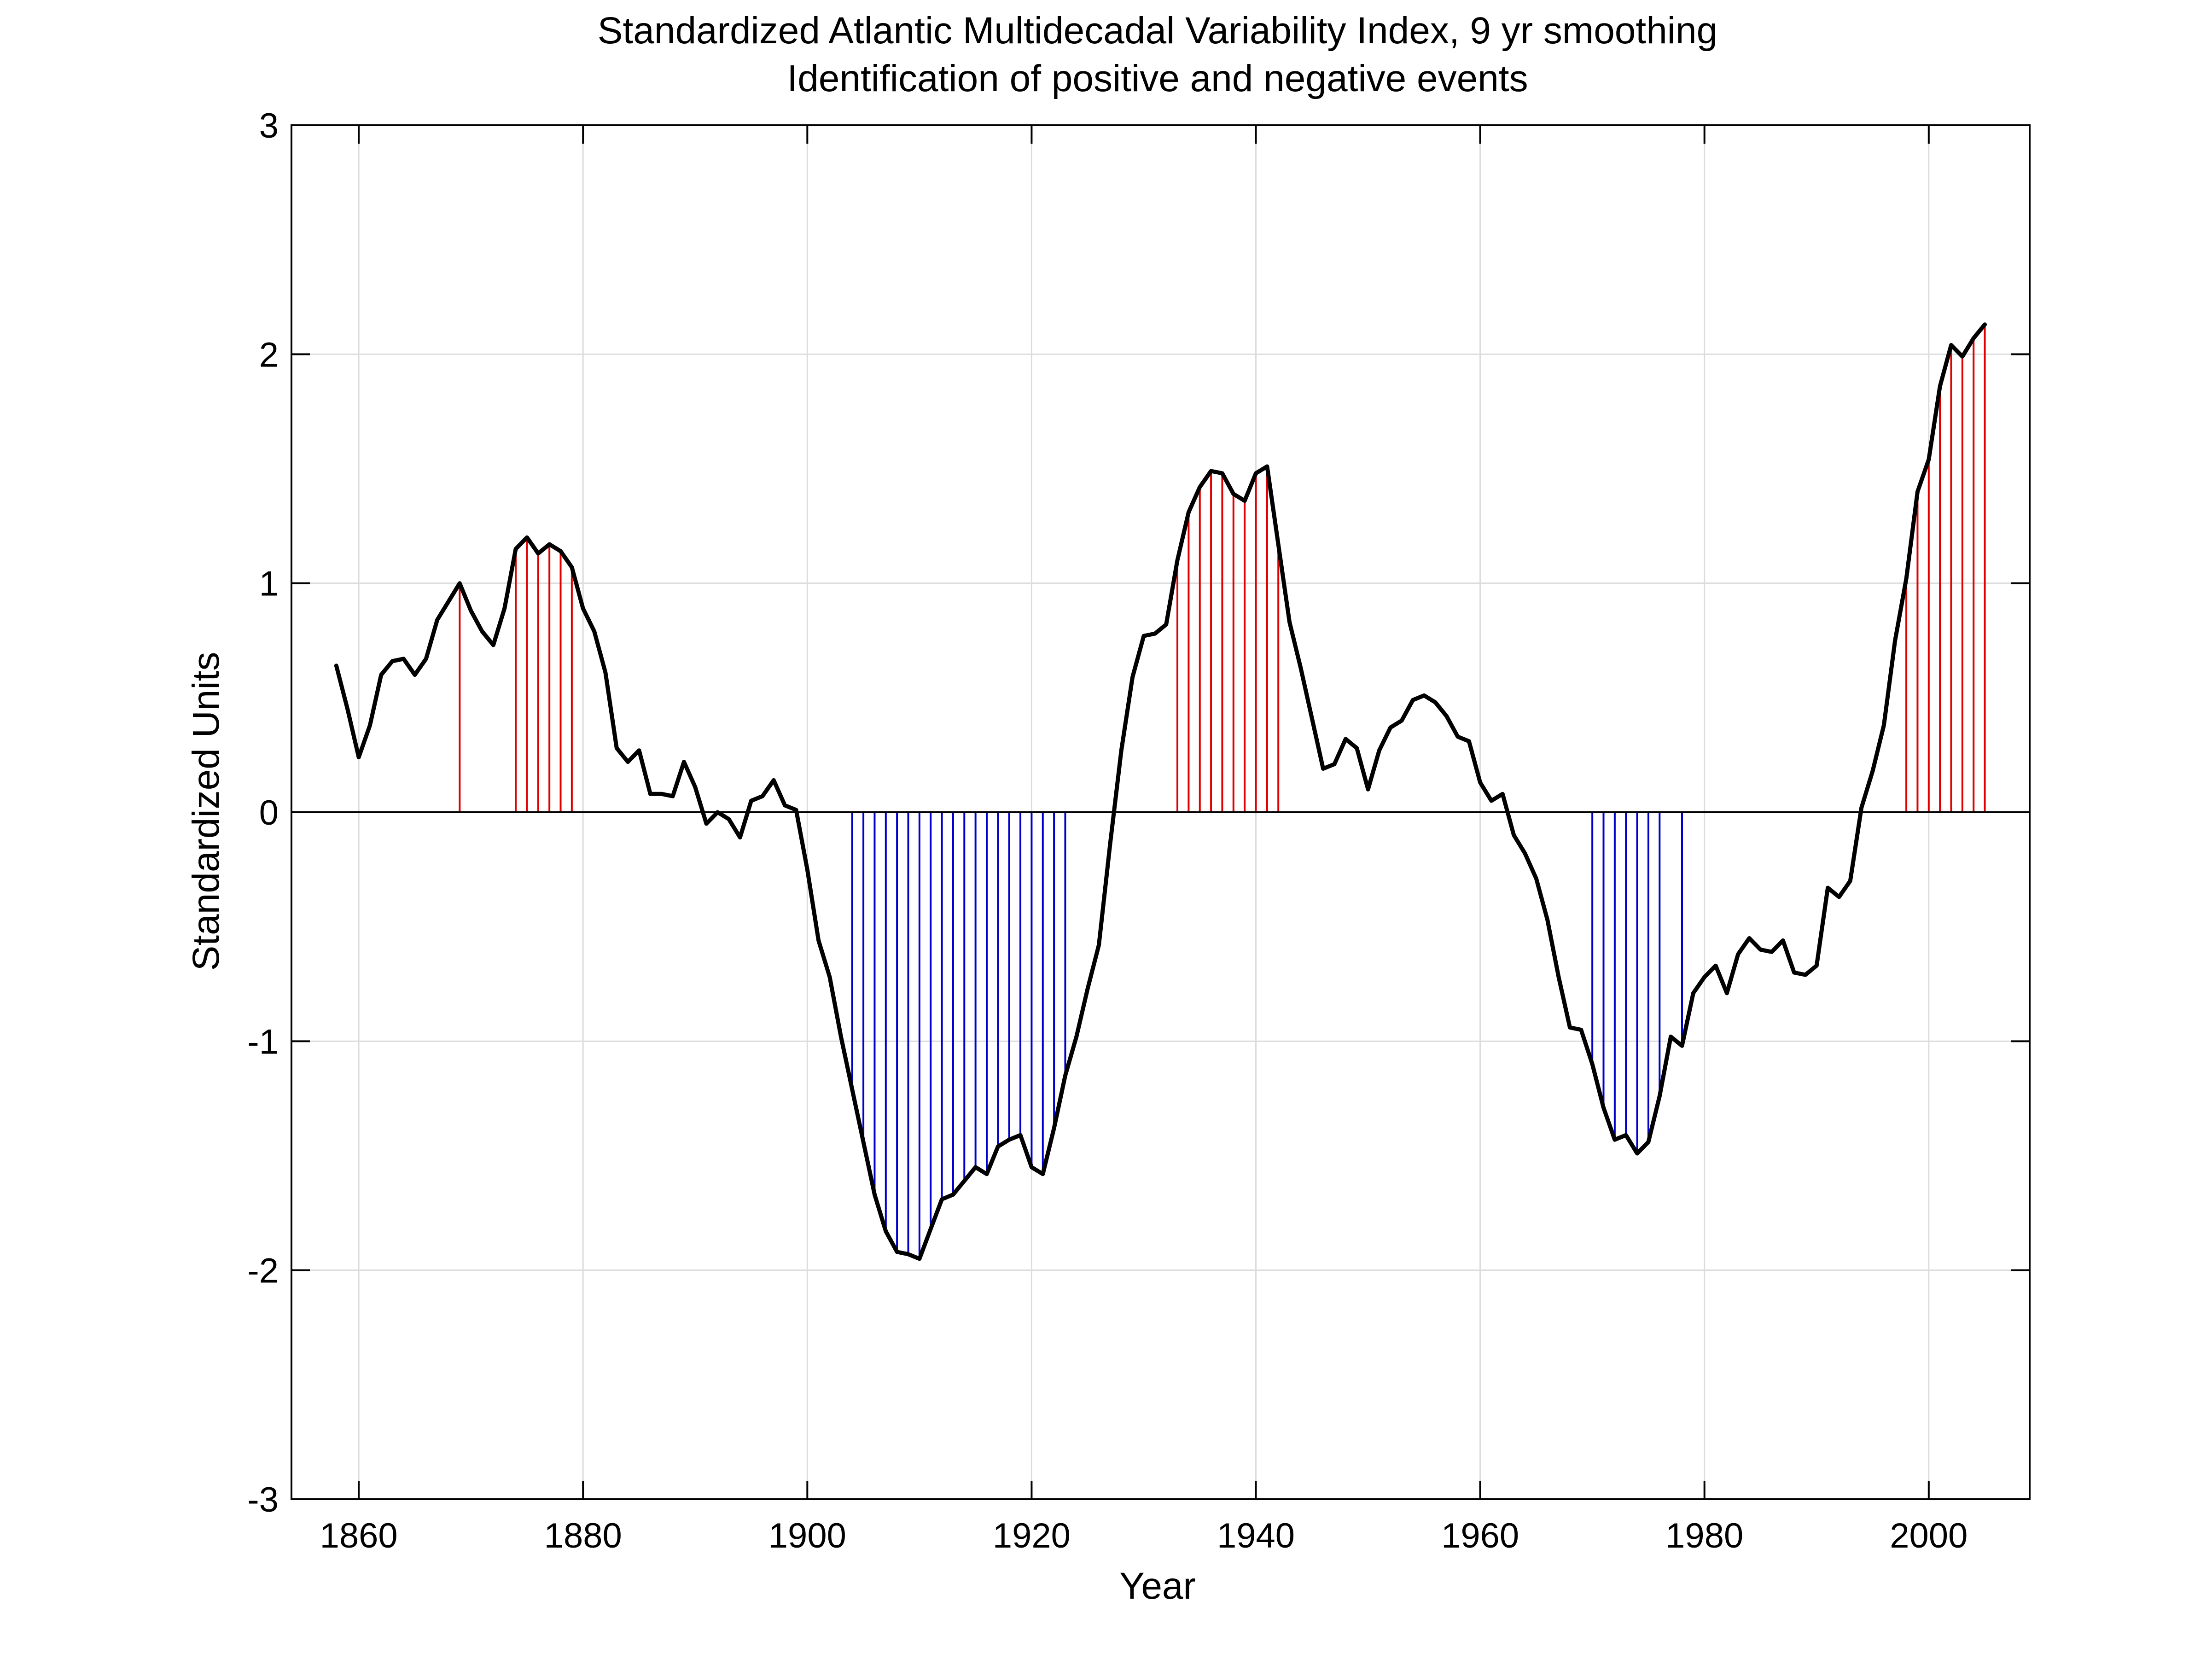 This screenshot has width=2212, height=1659. Describe the element at coordinates (1032, 1536) in the screenshot. I see `x-tick-label: 1920` at that location.